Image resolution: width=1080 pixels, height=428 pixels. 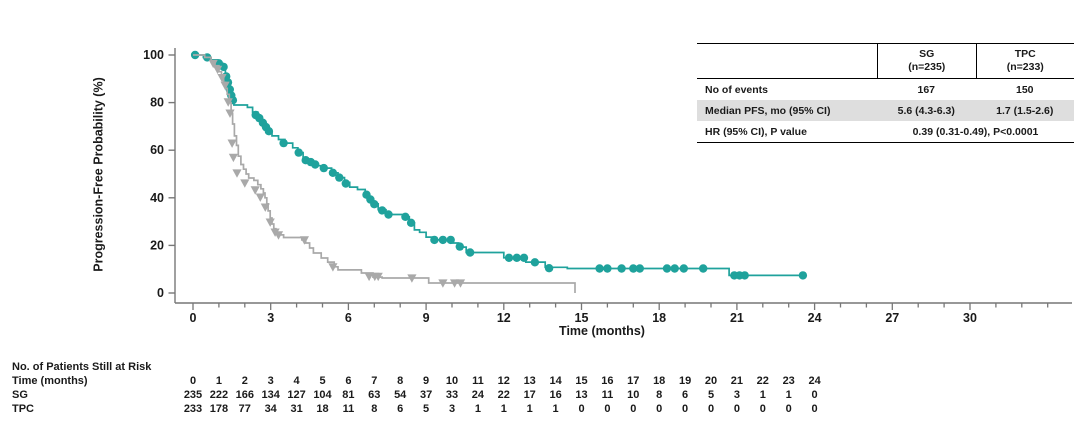 What do you see at coordinates (82, 367) in the screenshot?
I see `risk-table-title: No. of Patients Still at Risk` at bounding box center [82, 367].